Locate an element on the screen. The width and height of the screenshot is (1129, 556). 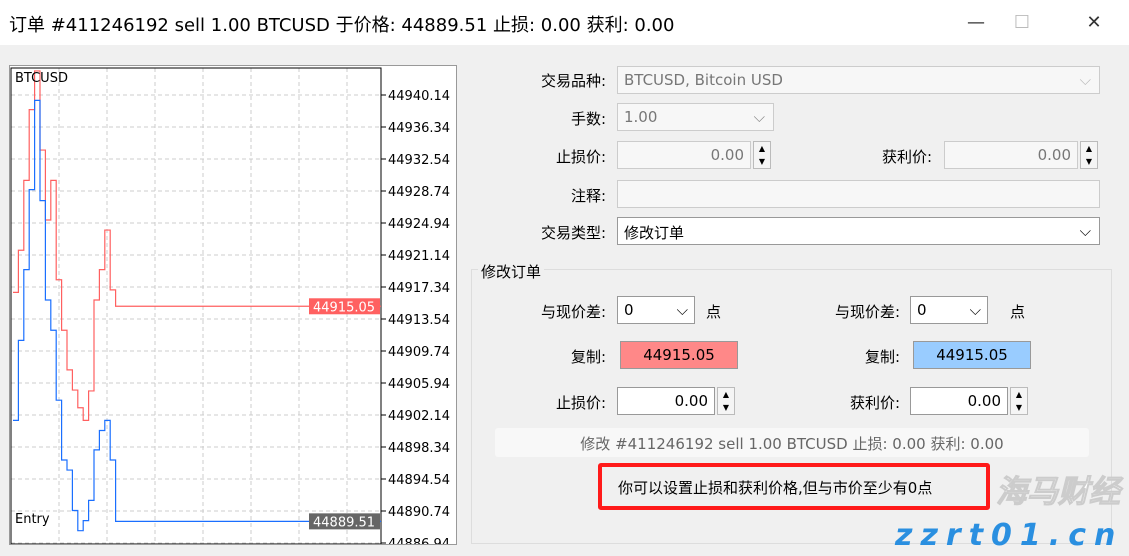
y-tick-label: 44921.14 is located at coordinates (419, 256).